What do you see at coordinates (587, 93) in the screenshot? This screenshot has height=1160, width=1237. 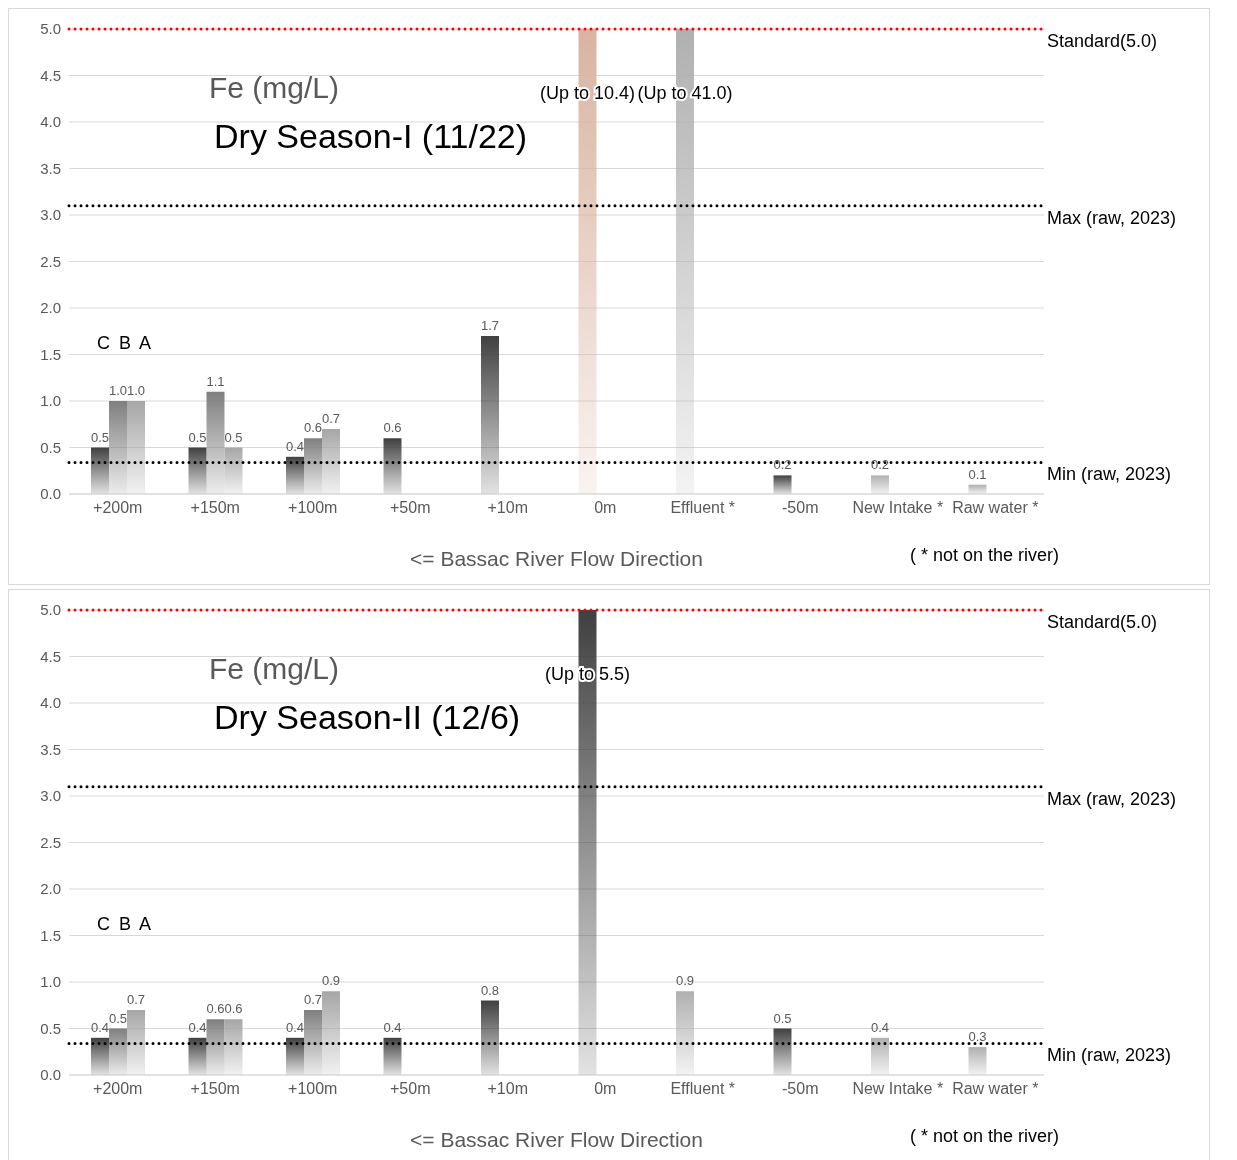 I see `data-label: (Up to 10.4)` at bounding box center [587, 93].